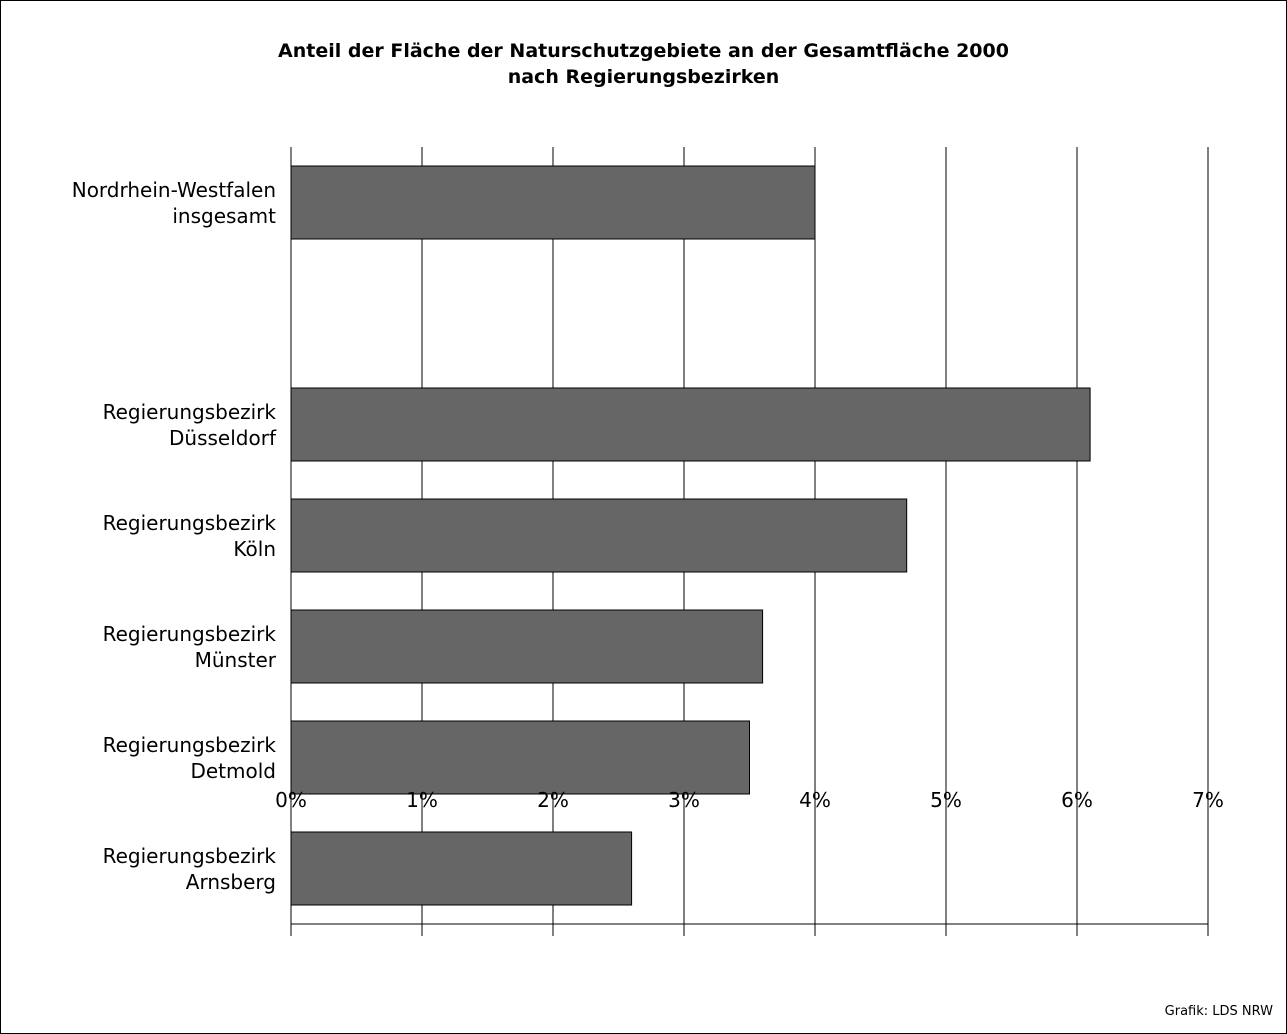 Image resolution: width=1287 pixels, height=1034 pixels. What do you see at coordinates (189, 868) in the screenshot?
I see `y-tick-label: Regierungsbezirk Arnsberg` at bounding box center [189, 868].